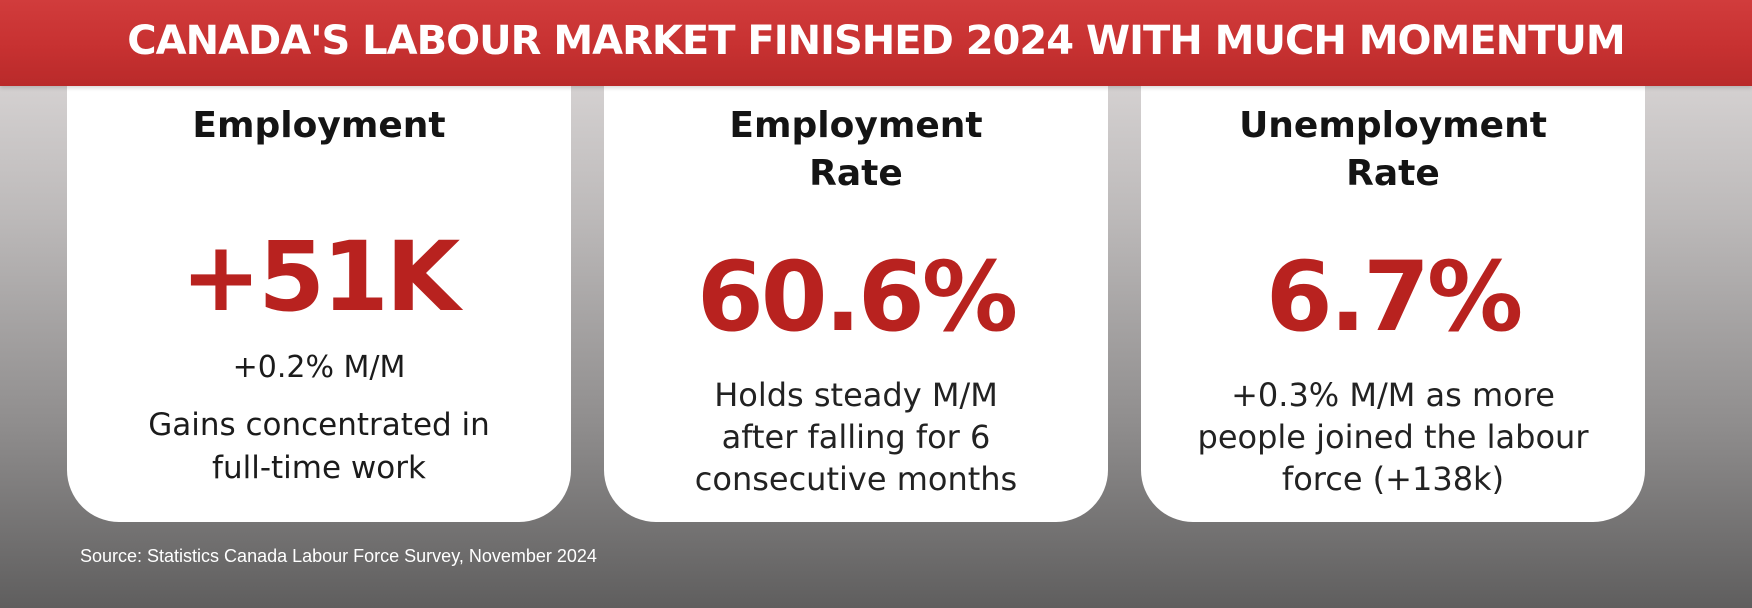 The image size is (1752, 608). Describe the element at coordinates (1393, 150) in the screenshot. I see `card-title: Unemployment Rate` at that location.